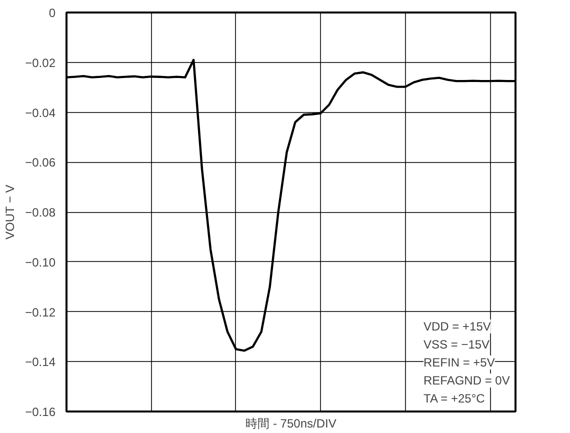 The height and width of the screenshot is (433, 570). What do you see at coordinates (40, 312) in the screenshot?
I see `y-tick-label: −0.12` at bounding box center [40, 312].